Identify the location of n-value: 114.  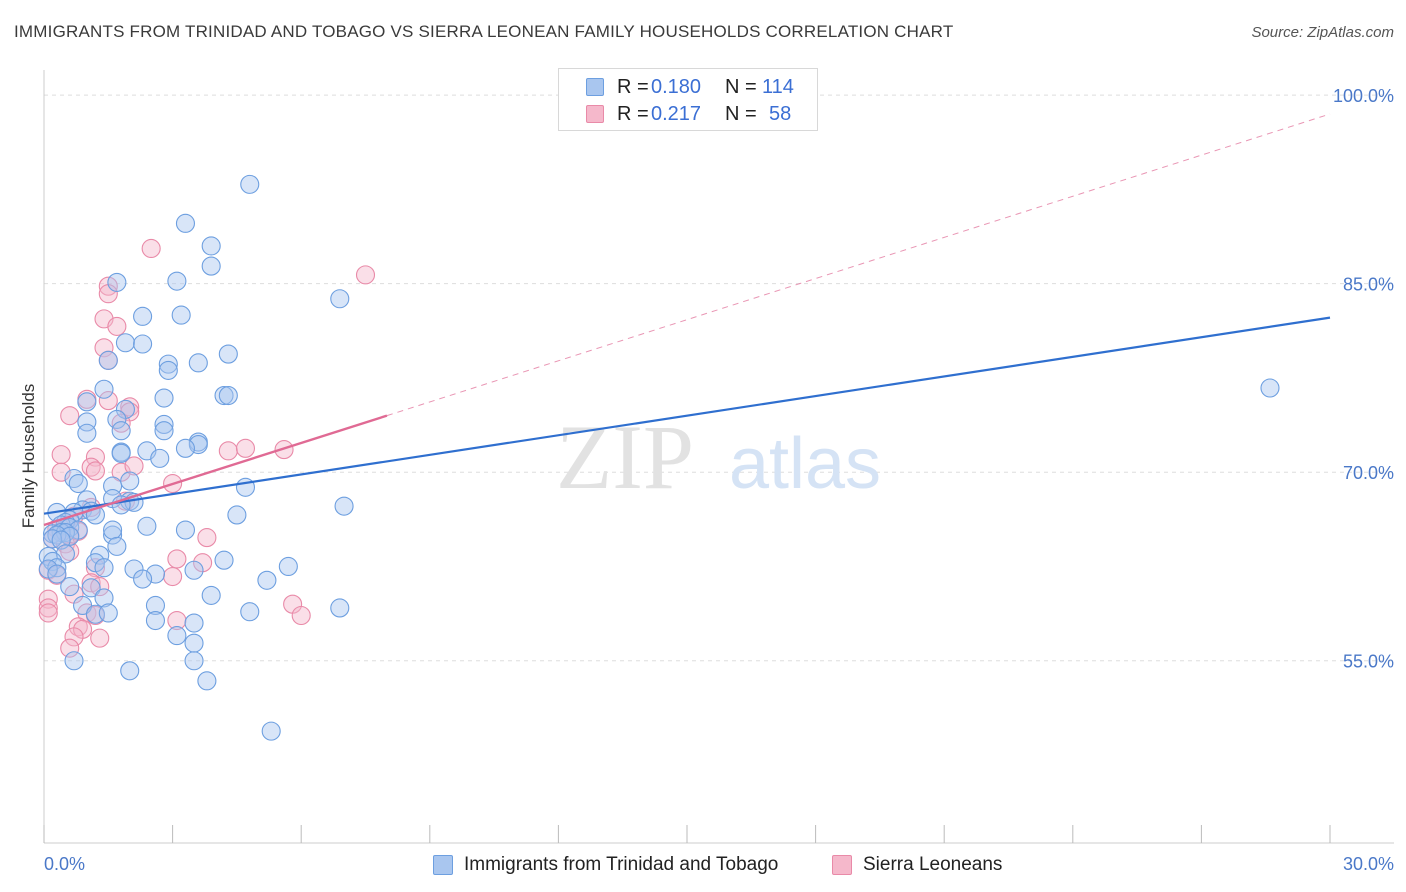
(778, 87).